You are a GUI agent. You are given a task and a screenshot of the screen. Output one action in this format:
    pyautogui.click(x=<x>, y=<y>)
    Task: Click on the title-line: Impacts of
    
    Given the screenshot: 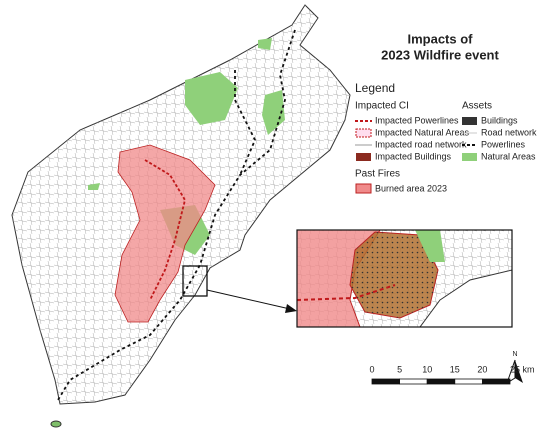 What is the action you would take?
    pyautogui.click(x=440, y=38)
    